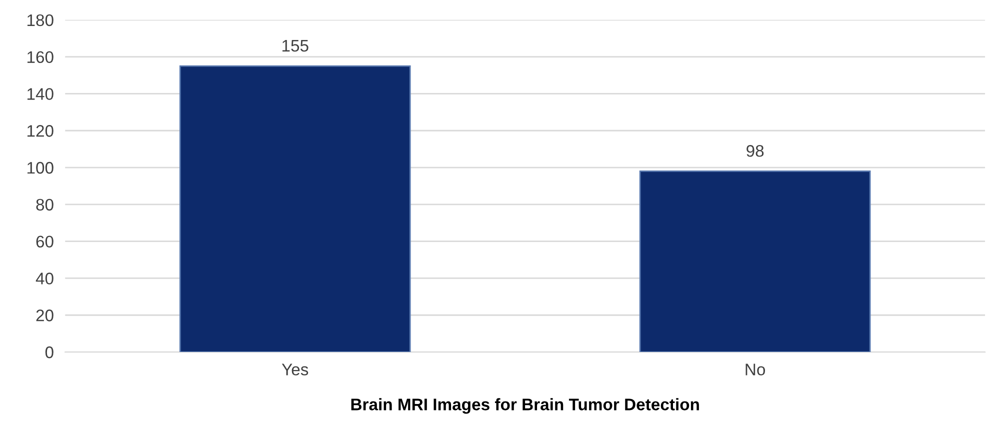  I want to click on y-tick-label: 100, so click(40, 168).